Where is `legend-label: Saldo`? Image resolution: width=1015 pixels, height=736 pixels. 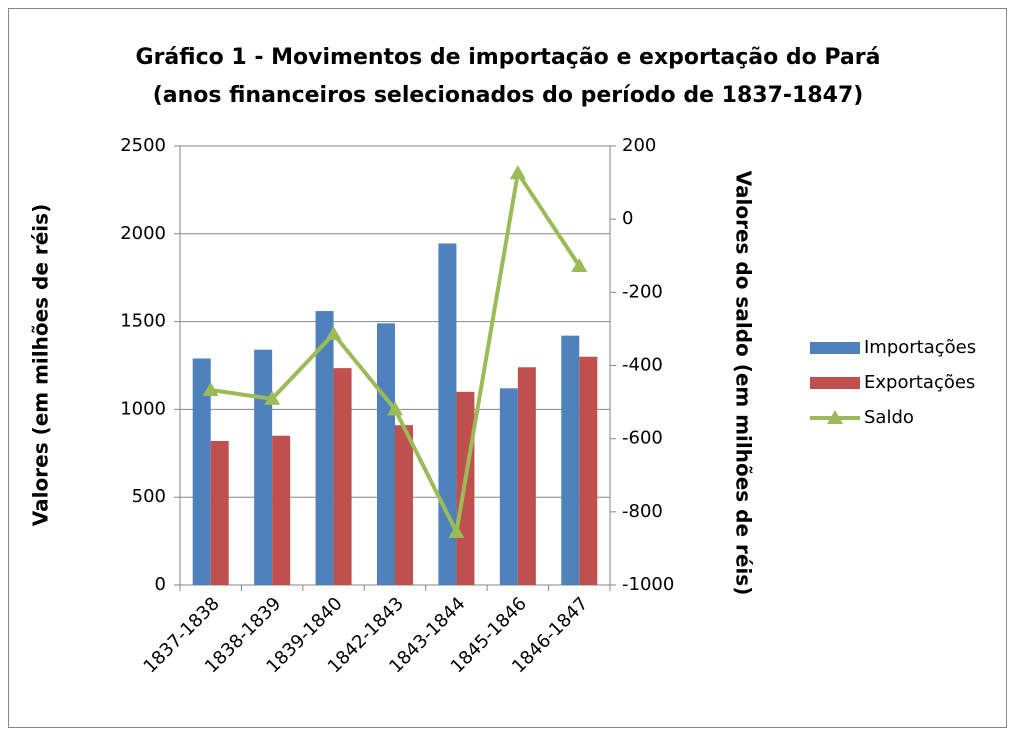 legend-label: Saldo is located at coordinates (889, 417).